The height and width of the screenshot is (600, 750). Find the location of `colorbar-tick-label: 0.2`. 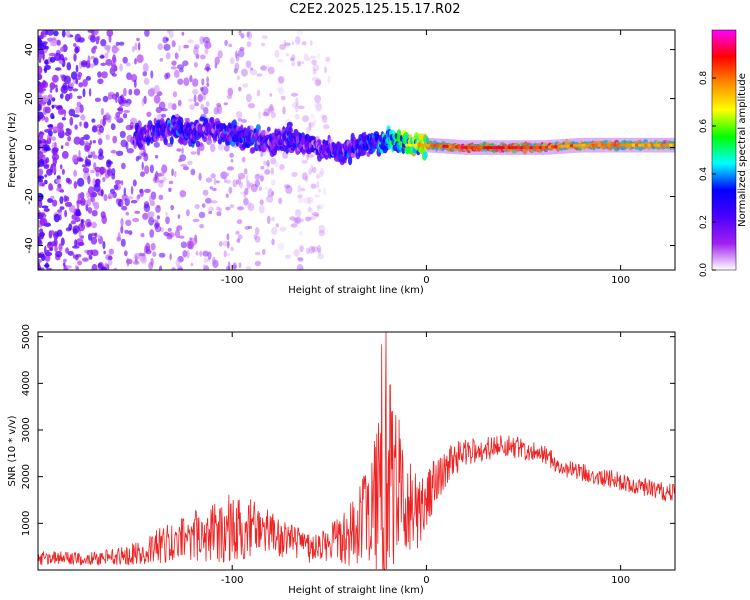

colorbar-tick-label: 0.2 is located at coordinates (704, 222).